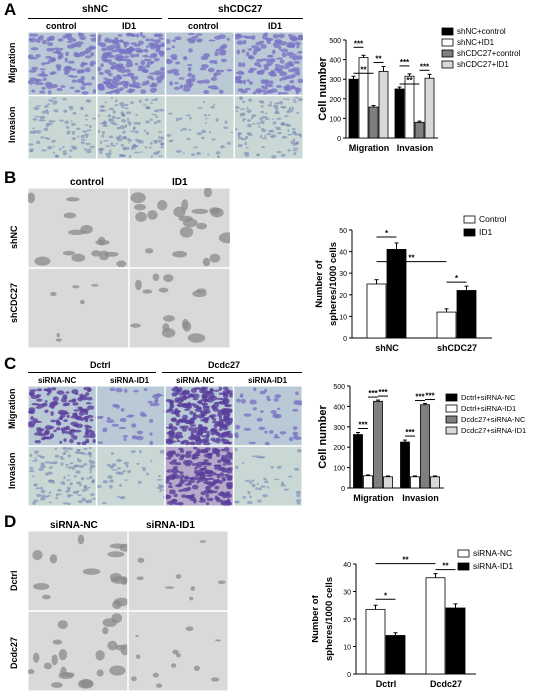  What do you see at coordinates (10, 177) in the screenshot?
I see `panel-letter-b: B` at bounding box center [10, 177].